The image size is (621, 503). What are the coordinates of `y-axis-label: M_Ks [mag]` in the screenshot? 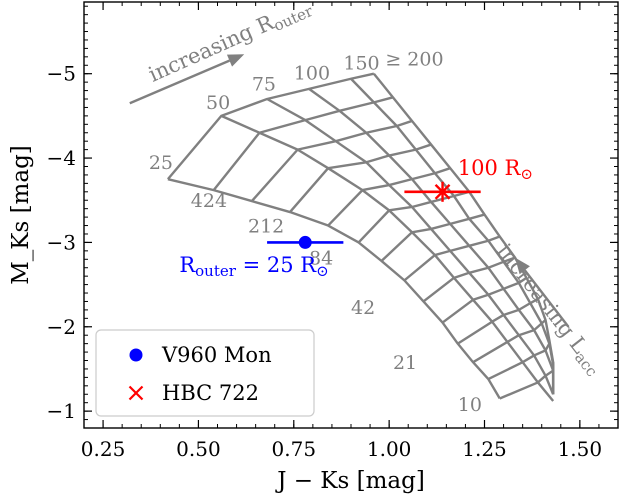 It's located at (21, 215).